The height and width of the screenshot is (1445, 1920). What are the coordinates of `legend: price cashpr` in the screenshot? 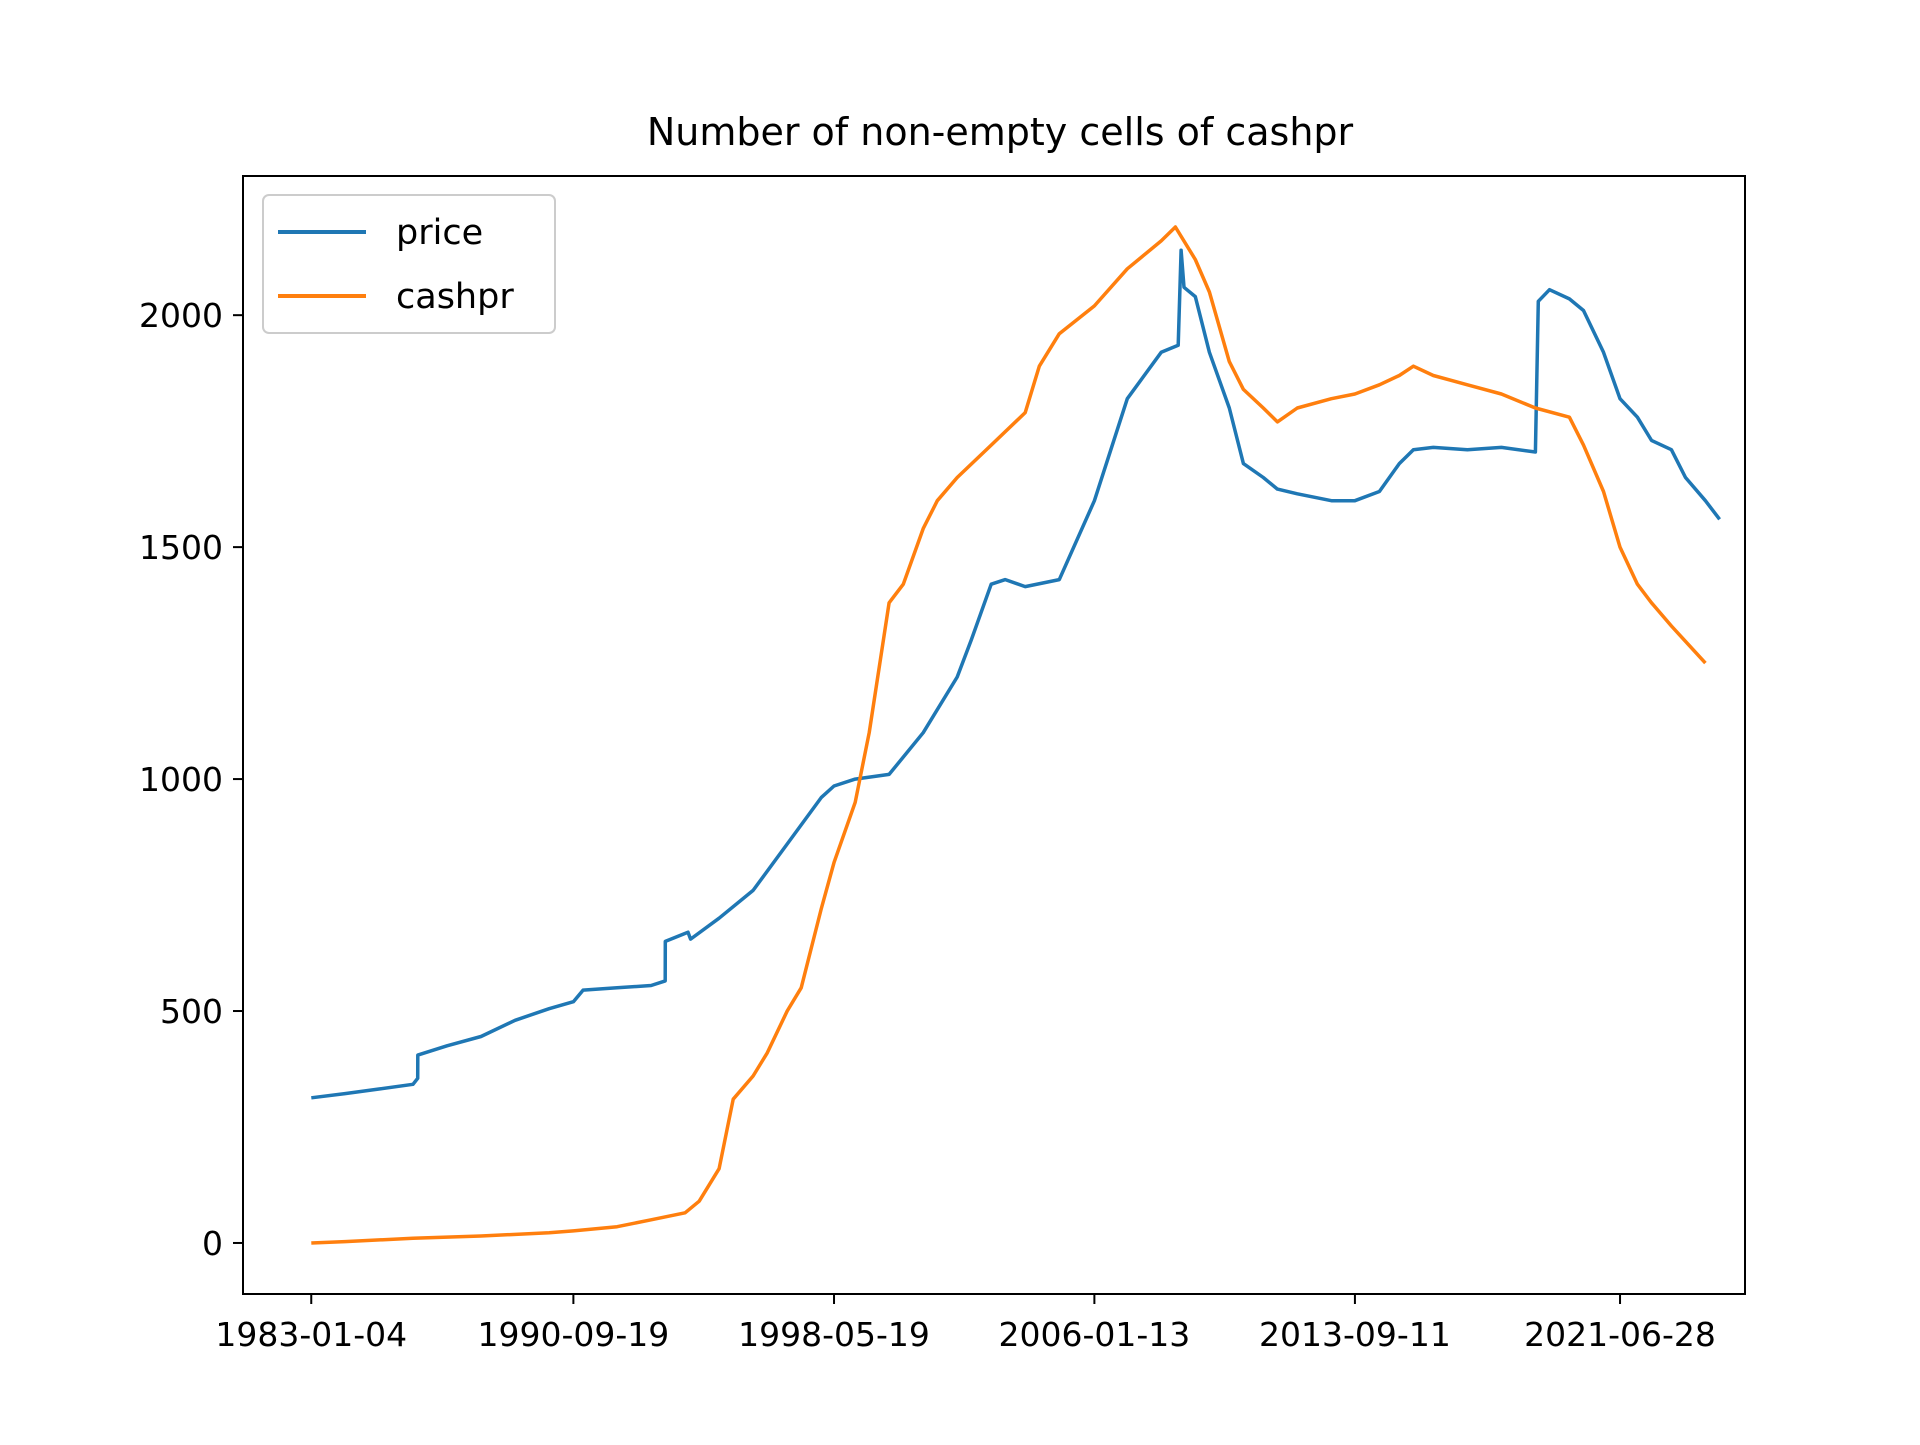 It's located at (409, 264).